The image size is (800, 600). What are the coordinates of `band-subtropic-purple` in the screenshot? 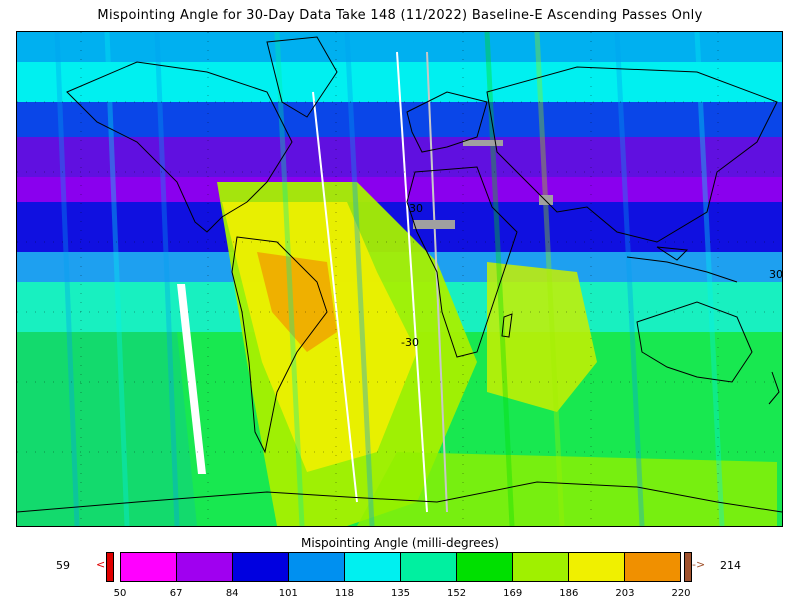 It's located at (399, 189).